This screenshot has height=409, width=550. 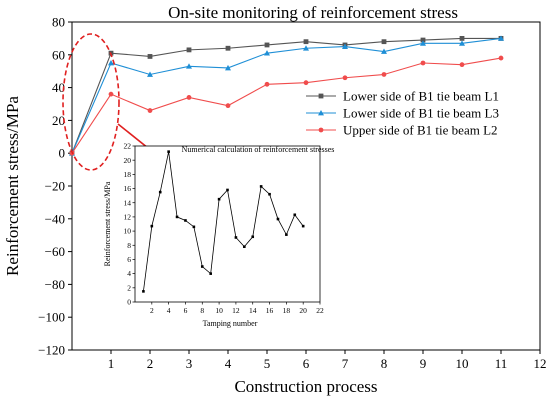 I want to click on inset-y-tick-label: 18, so click(x=128, y=174).